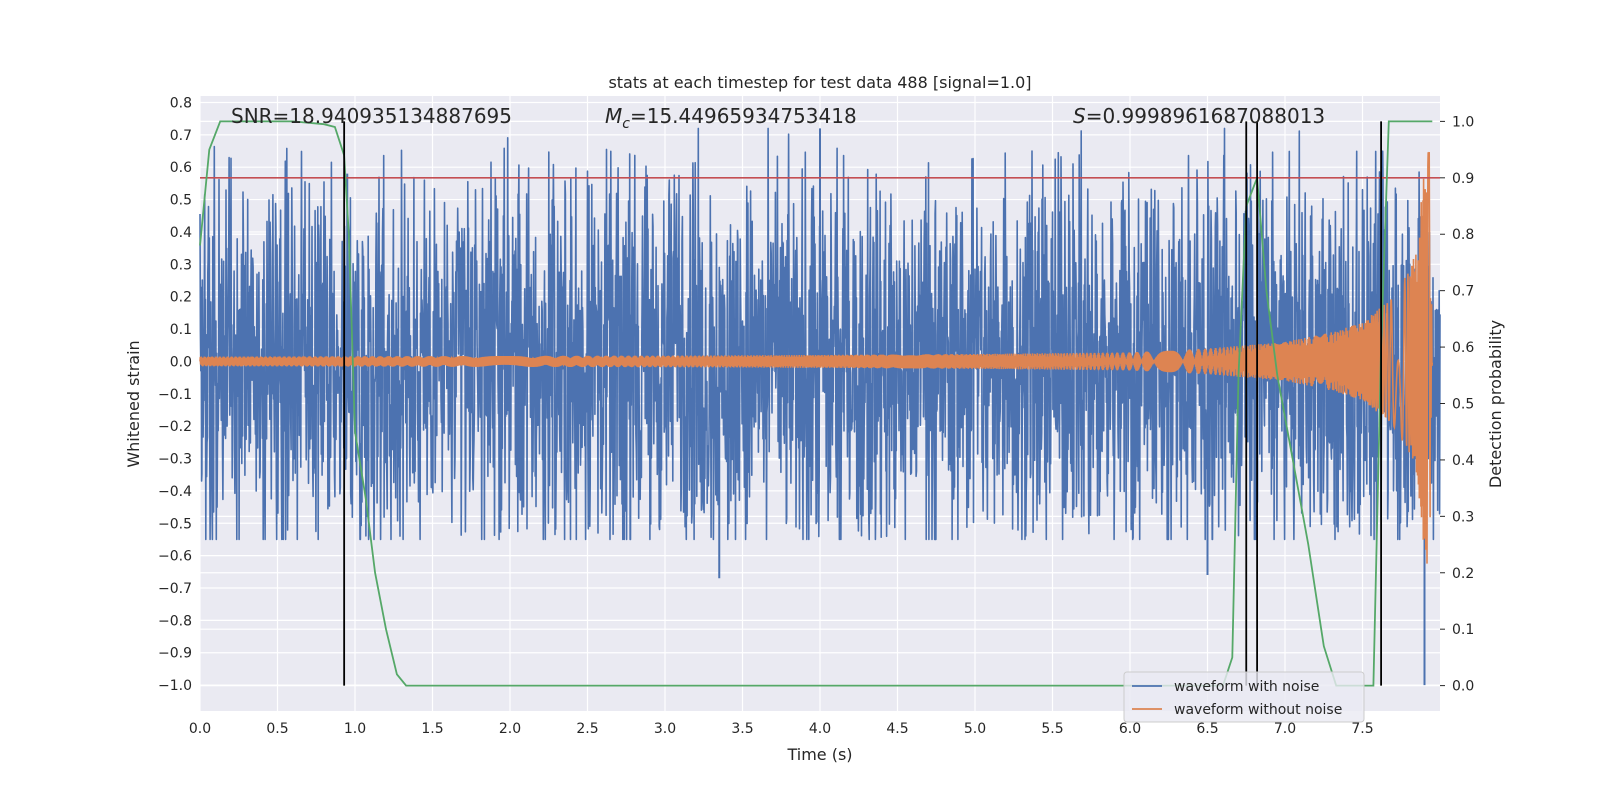 This screenshot has height=800, width=1600. What do you see at coordinates (1495, 404) in the screenshot?
I see `y-axis-label-right: Detection probability` at bounding box center [1495, 404].